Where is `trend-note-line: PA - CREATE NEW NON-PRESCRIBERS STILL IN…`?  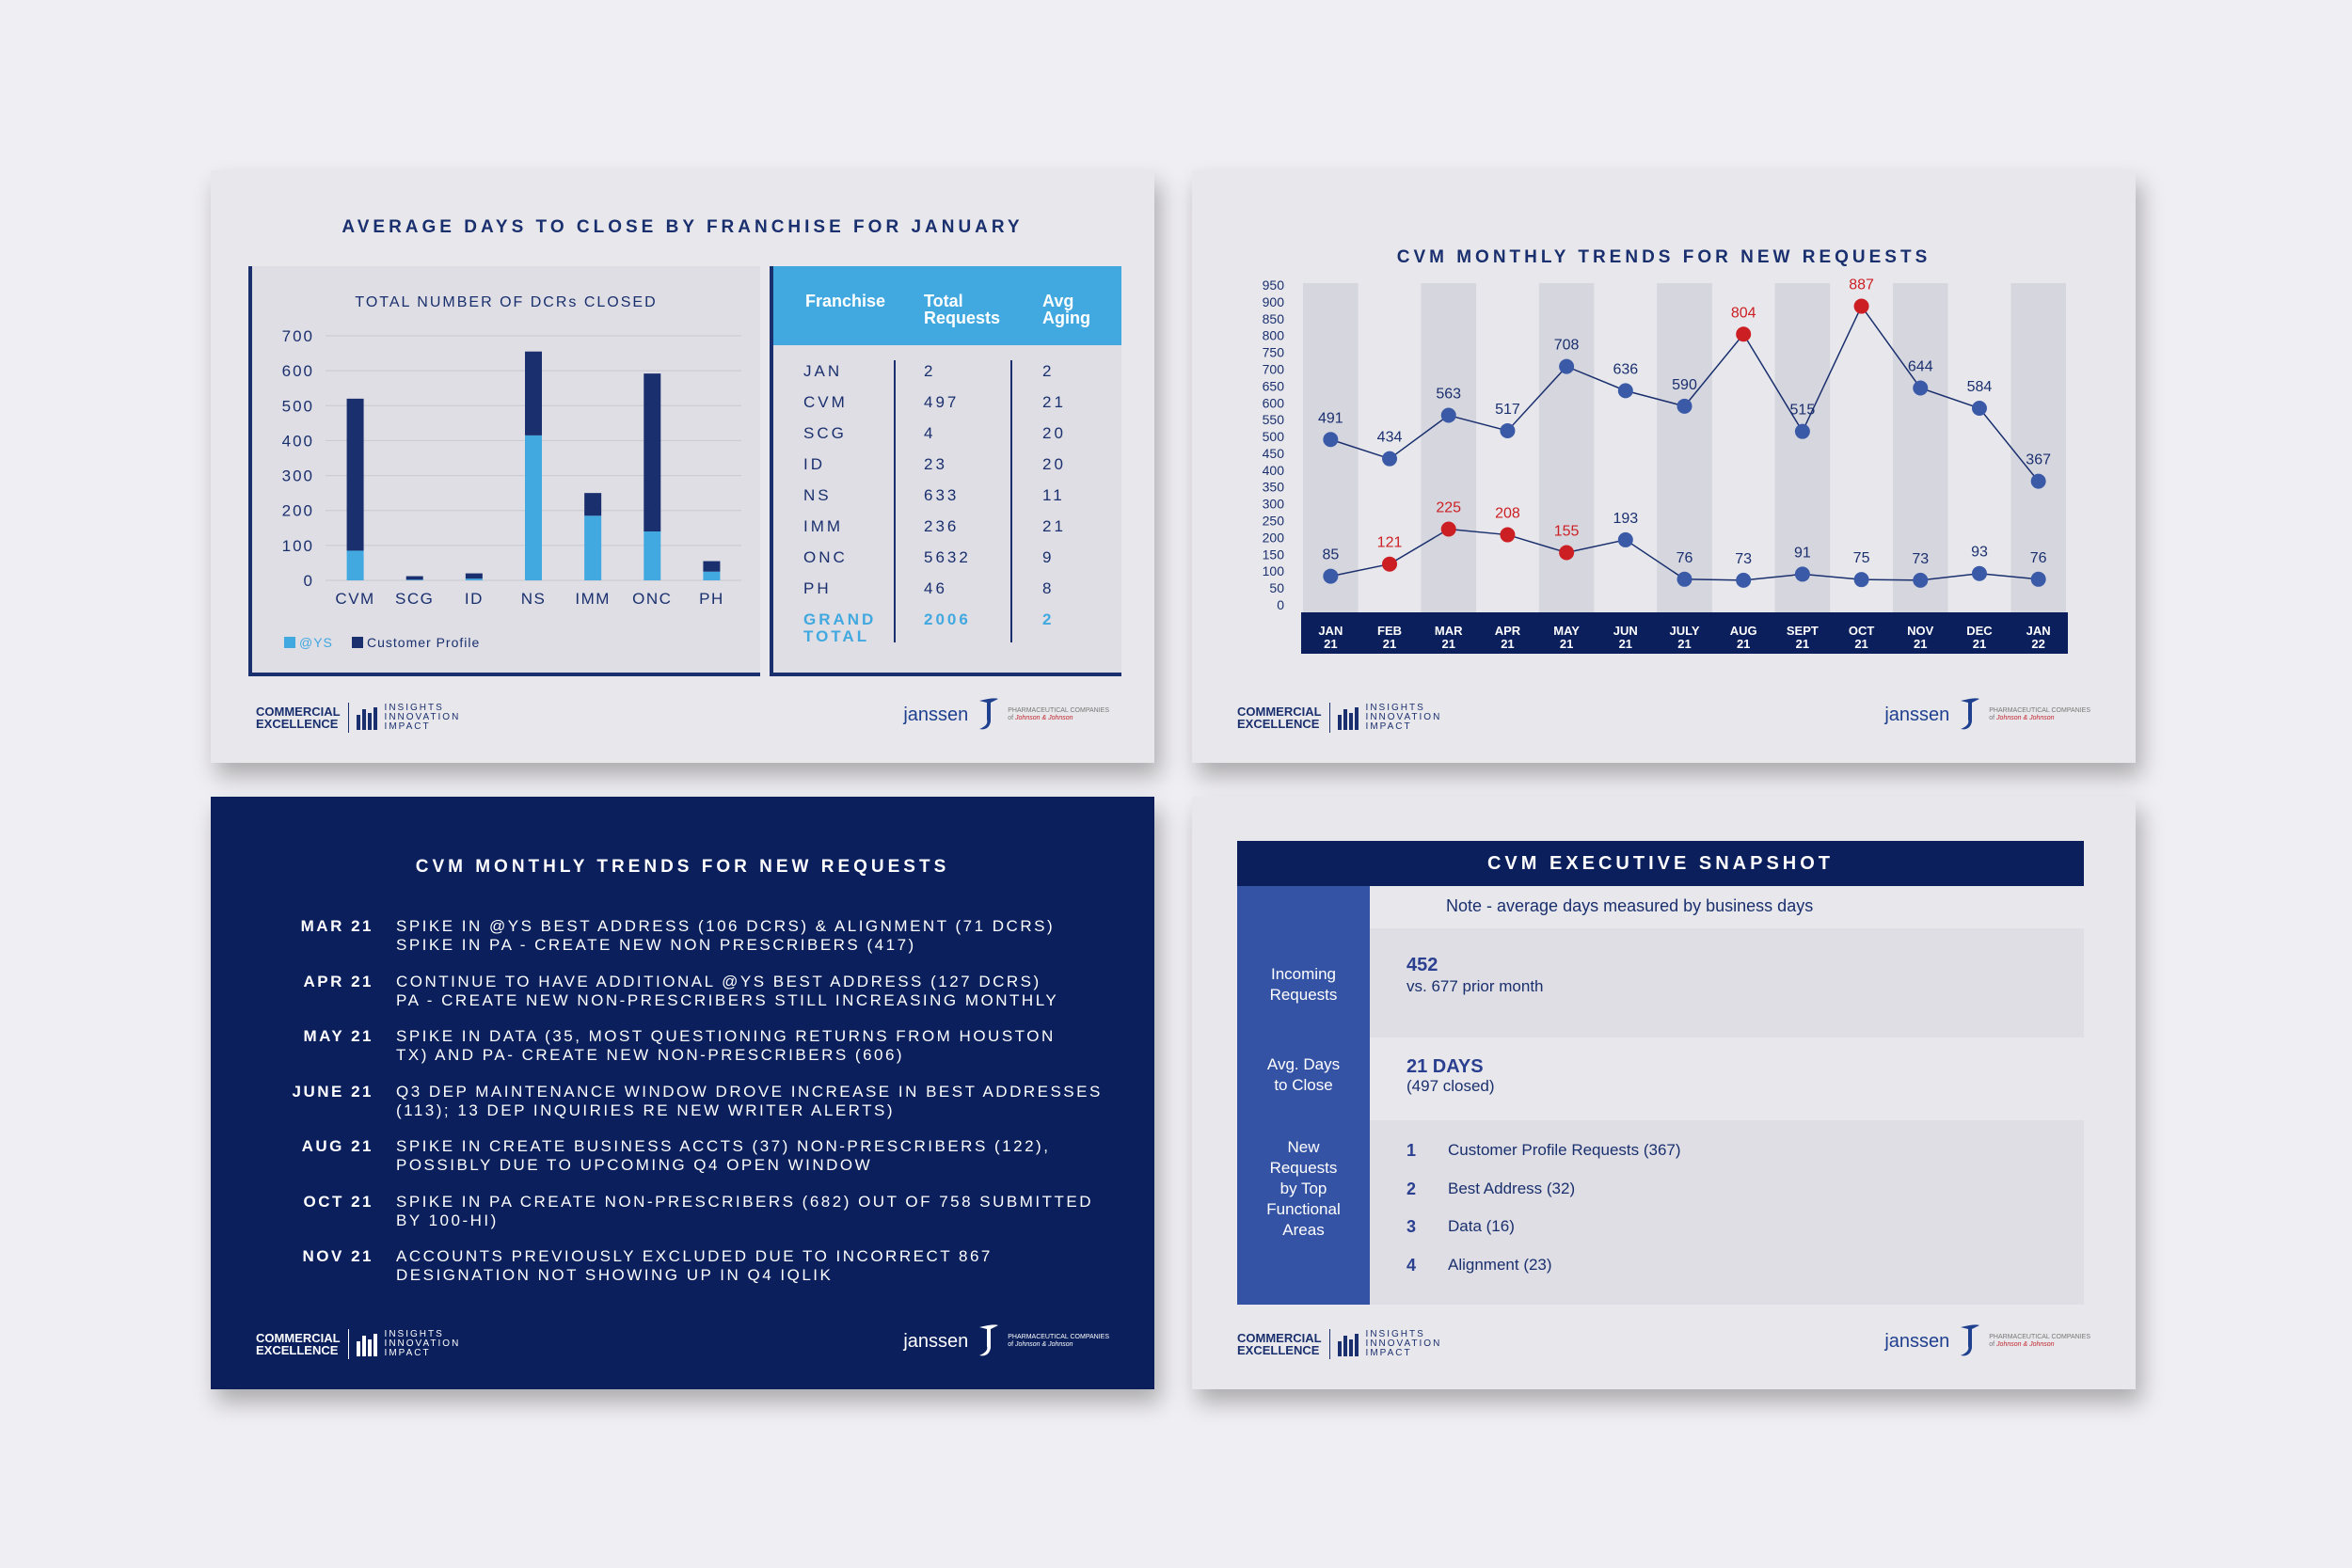
trend-note-line: PA - CREATE NEW NON-PRESCRIBERS STILL IN… is located at coordinates (727, 999).